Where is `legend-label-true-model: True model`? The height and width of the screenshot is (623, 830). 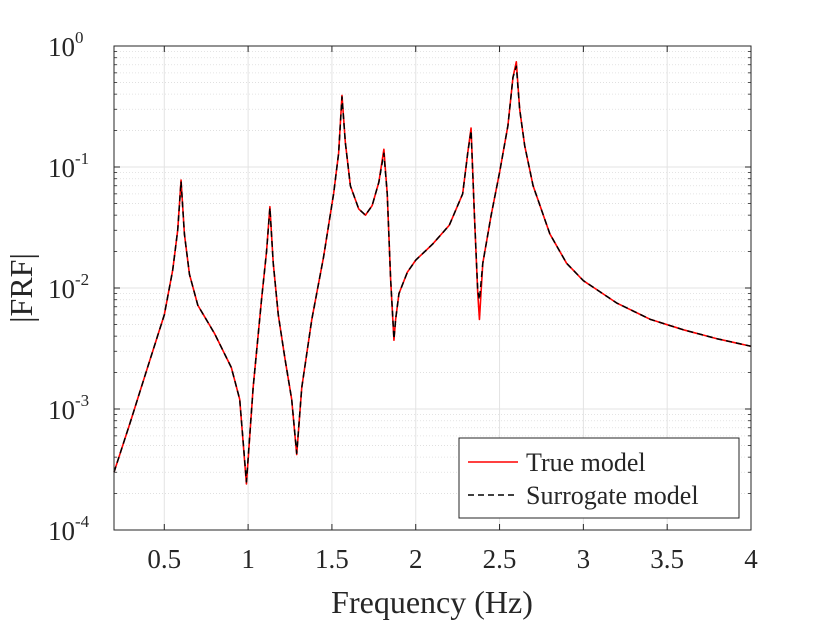 legend-label-true-model: True model is located at coordinates (586, 462).